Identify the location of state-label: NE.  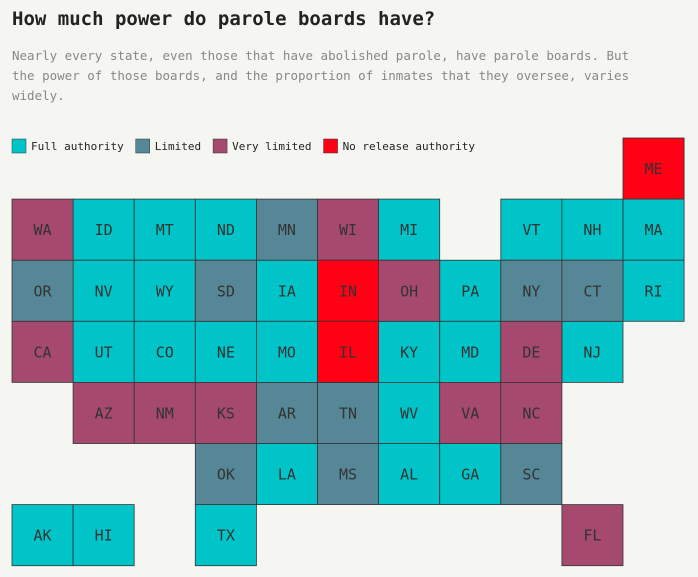
(226, 352).